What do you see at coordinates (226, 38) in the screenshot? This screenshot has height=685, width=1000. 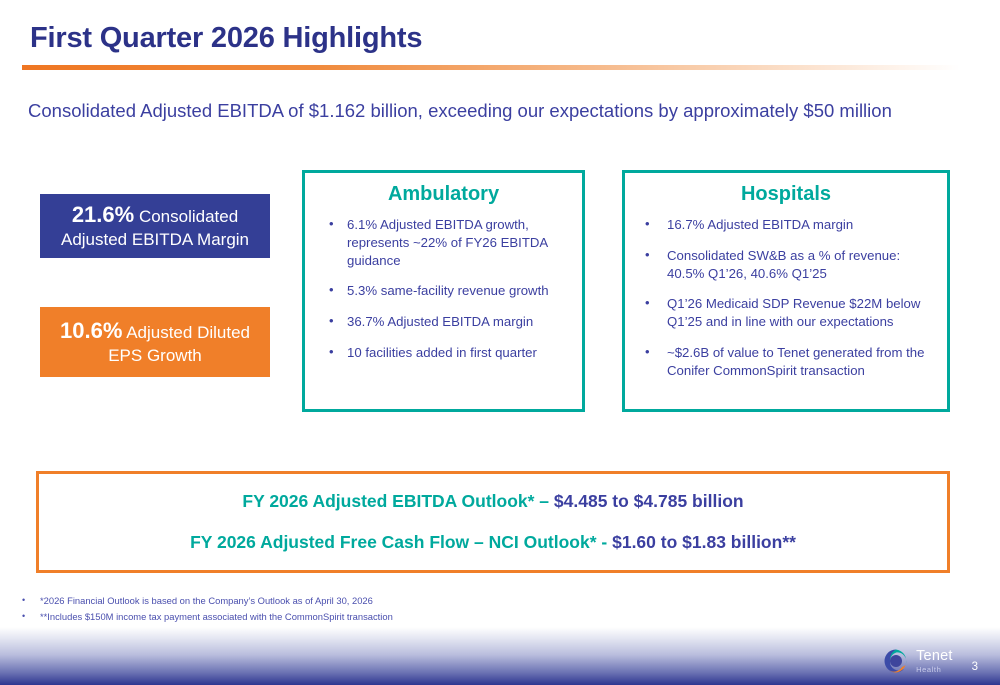 I see `page-title: First Quarter 2026 Highlights` at bounding box center [226, 38].